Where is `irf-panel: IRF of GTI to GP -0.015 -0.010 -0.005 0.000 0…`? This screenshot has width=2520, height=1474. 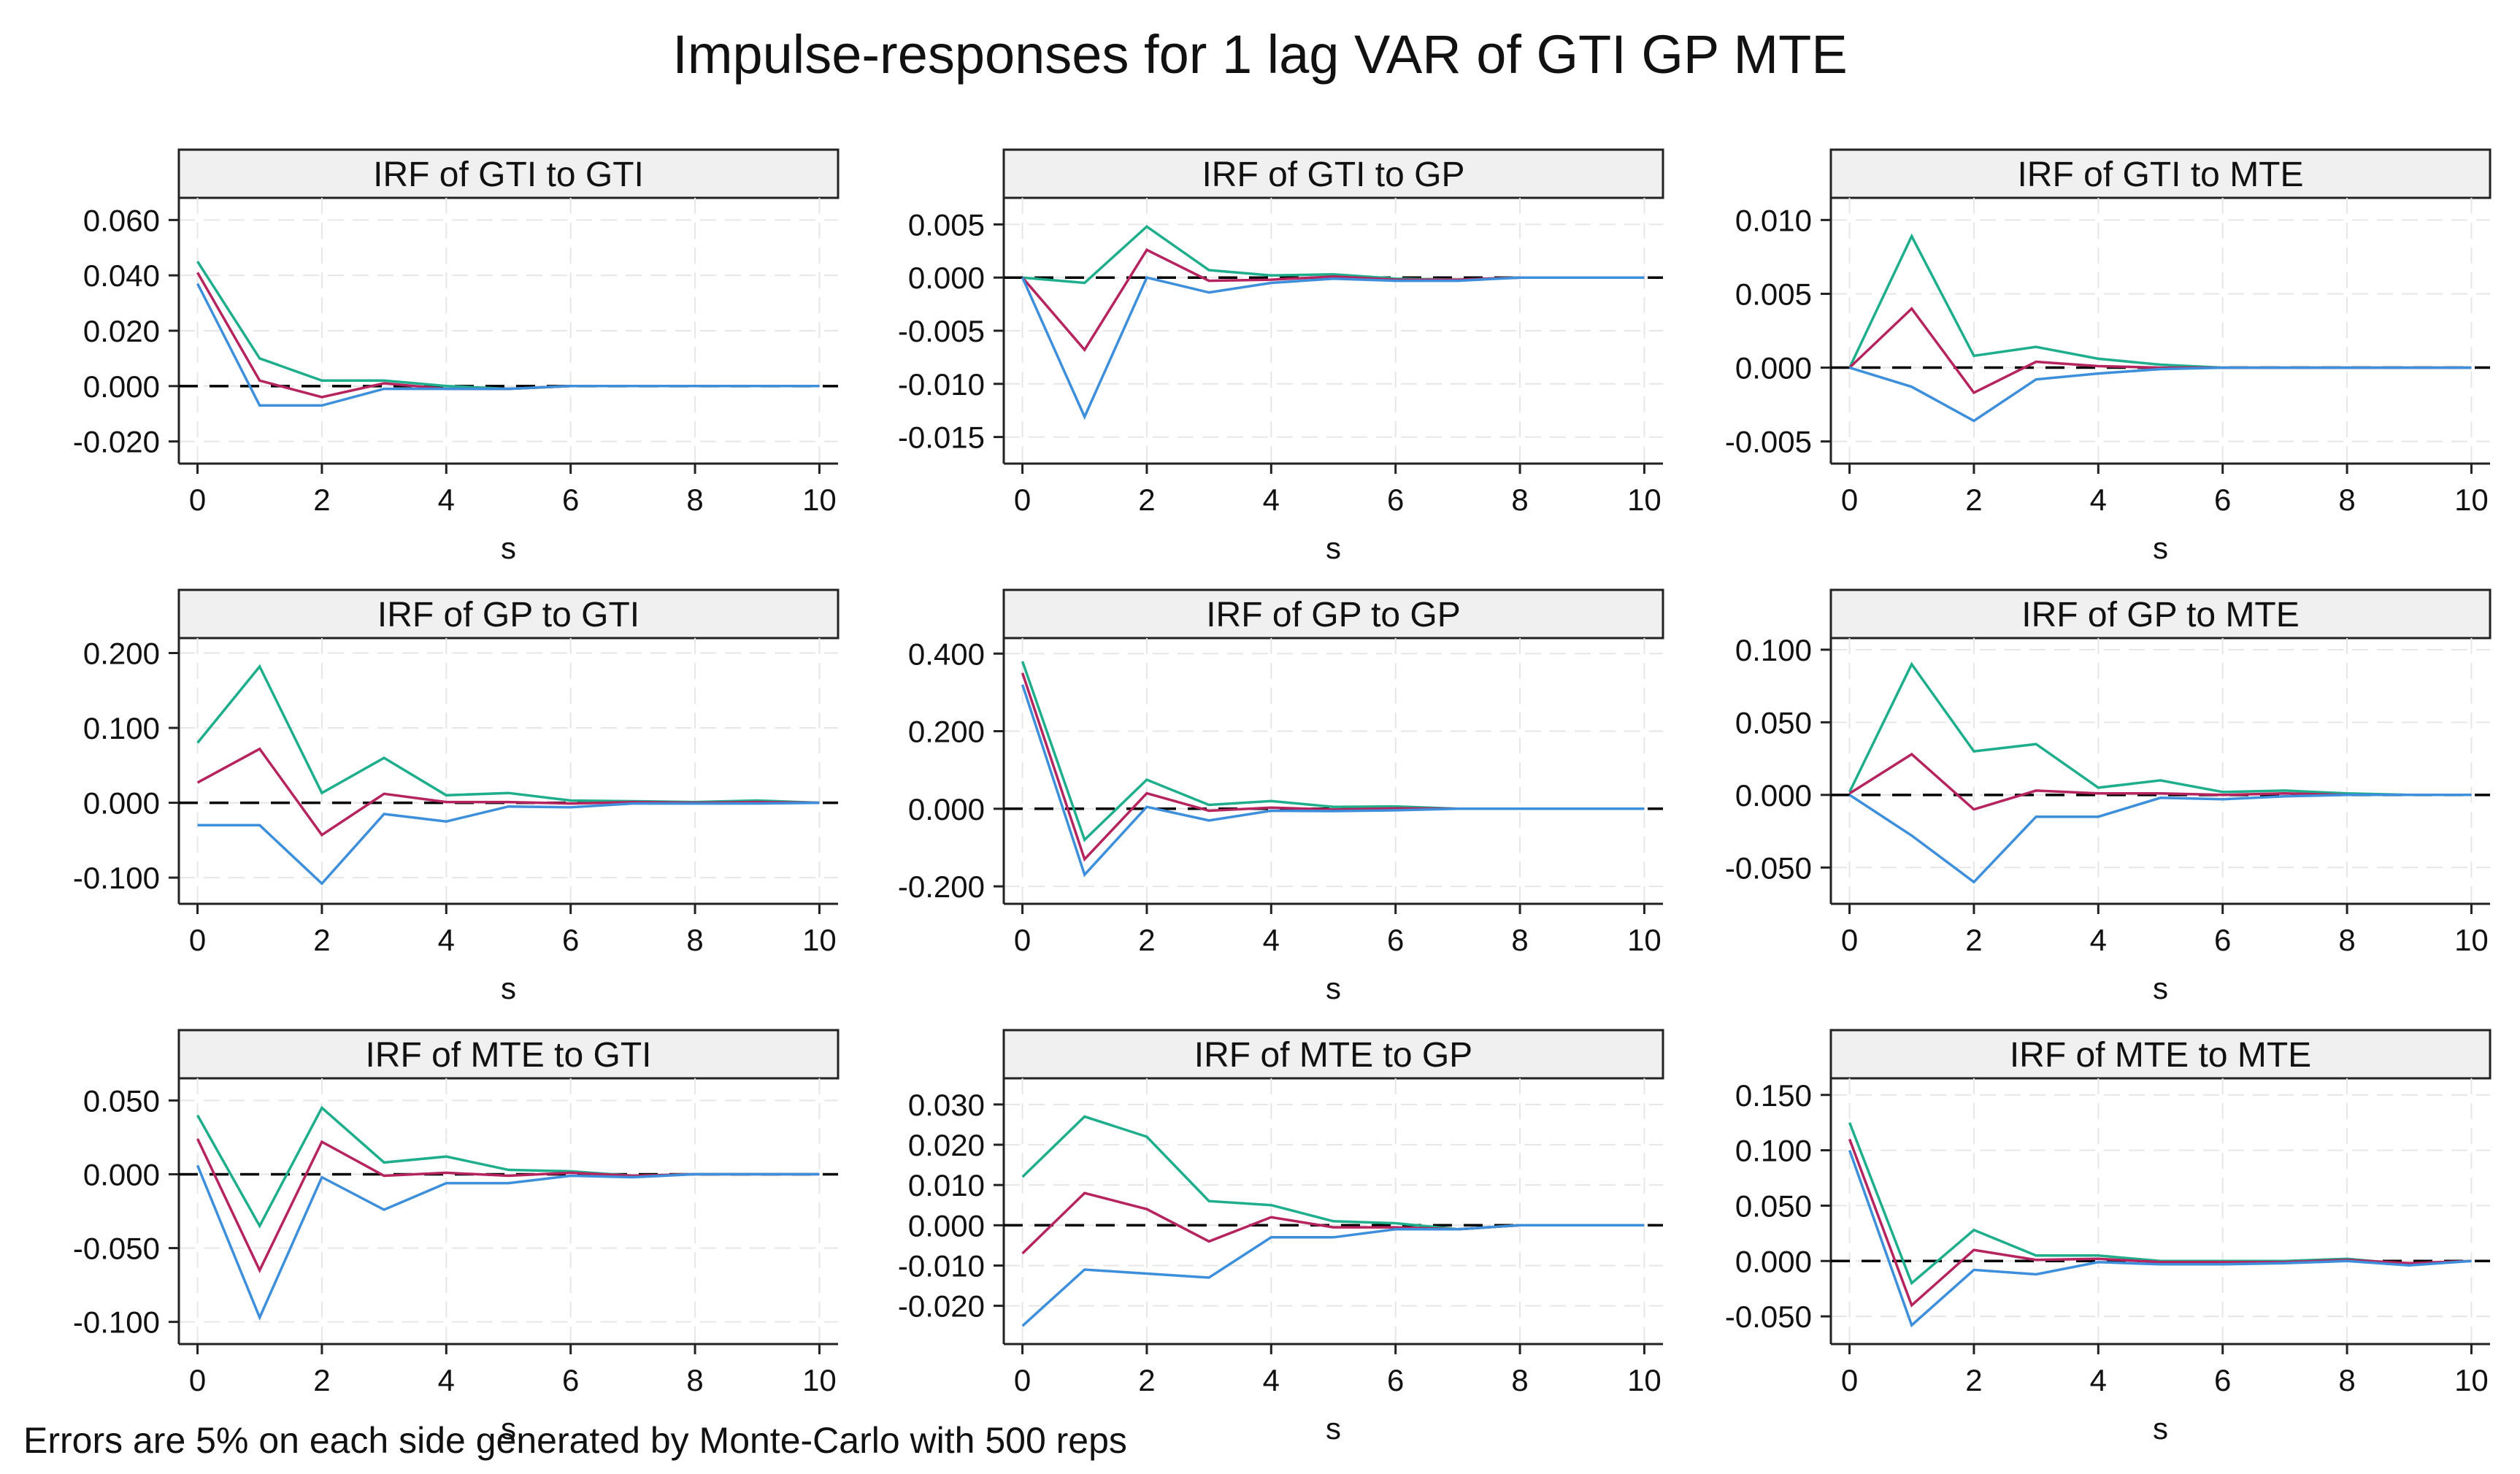 irf-panel: IRF of GTI to GP -0.015 -0.010 -0.005 0.000 0… is located at coordinates (1281, 356).